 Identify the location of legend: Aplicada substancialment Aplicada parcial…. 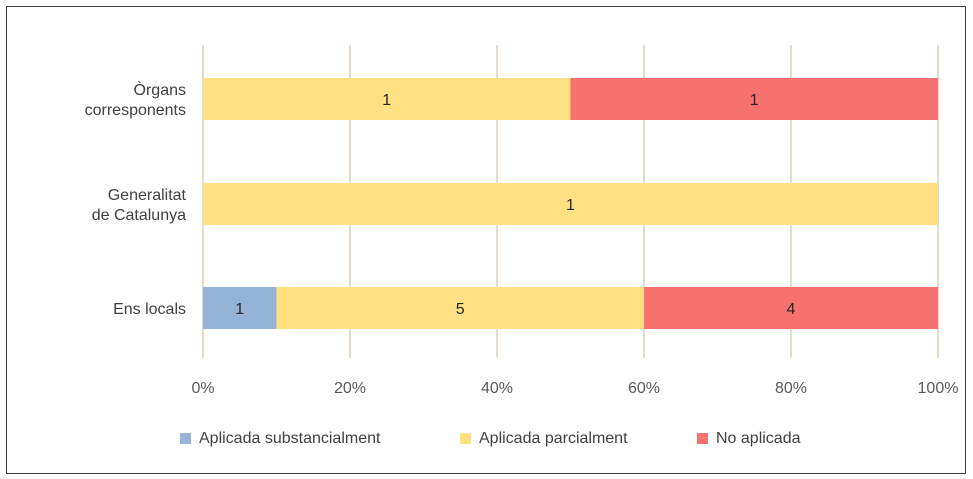
(490, 438).